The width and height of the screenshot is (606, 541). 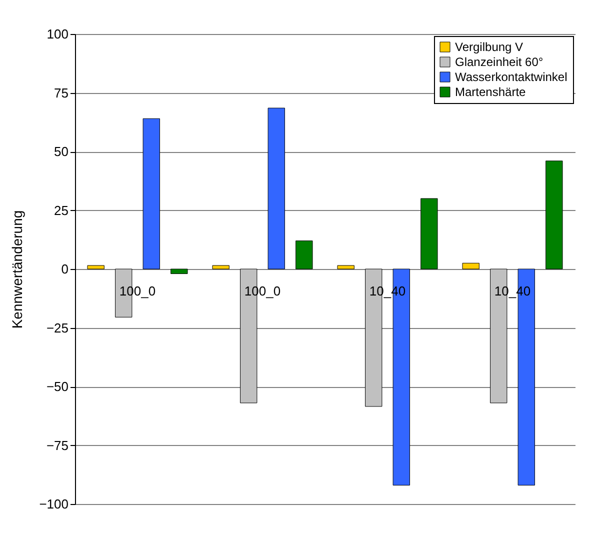 What do you see at coordinates (511, 77) in the screenshot?
I see `legend-label: Wasserkontaktwinkel` at bounding box center [511, 77].